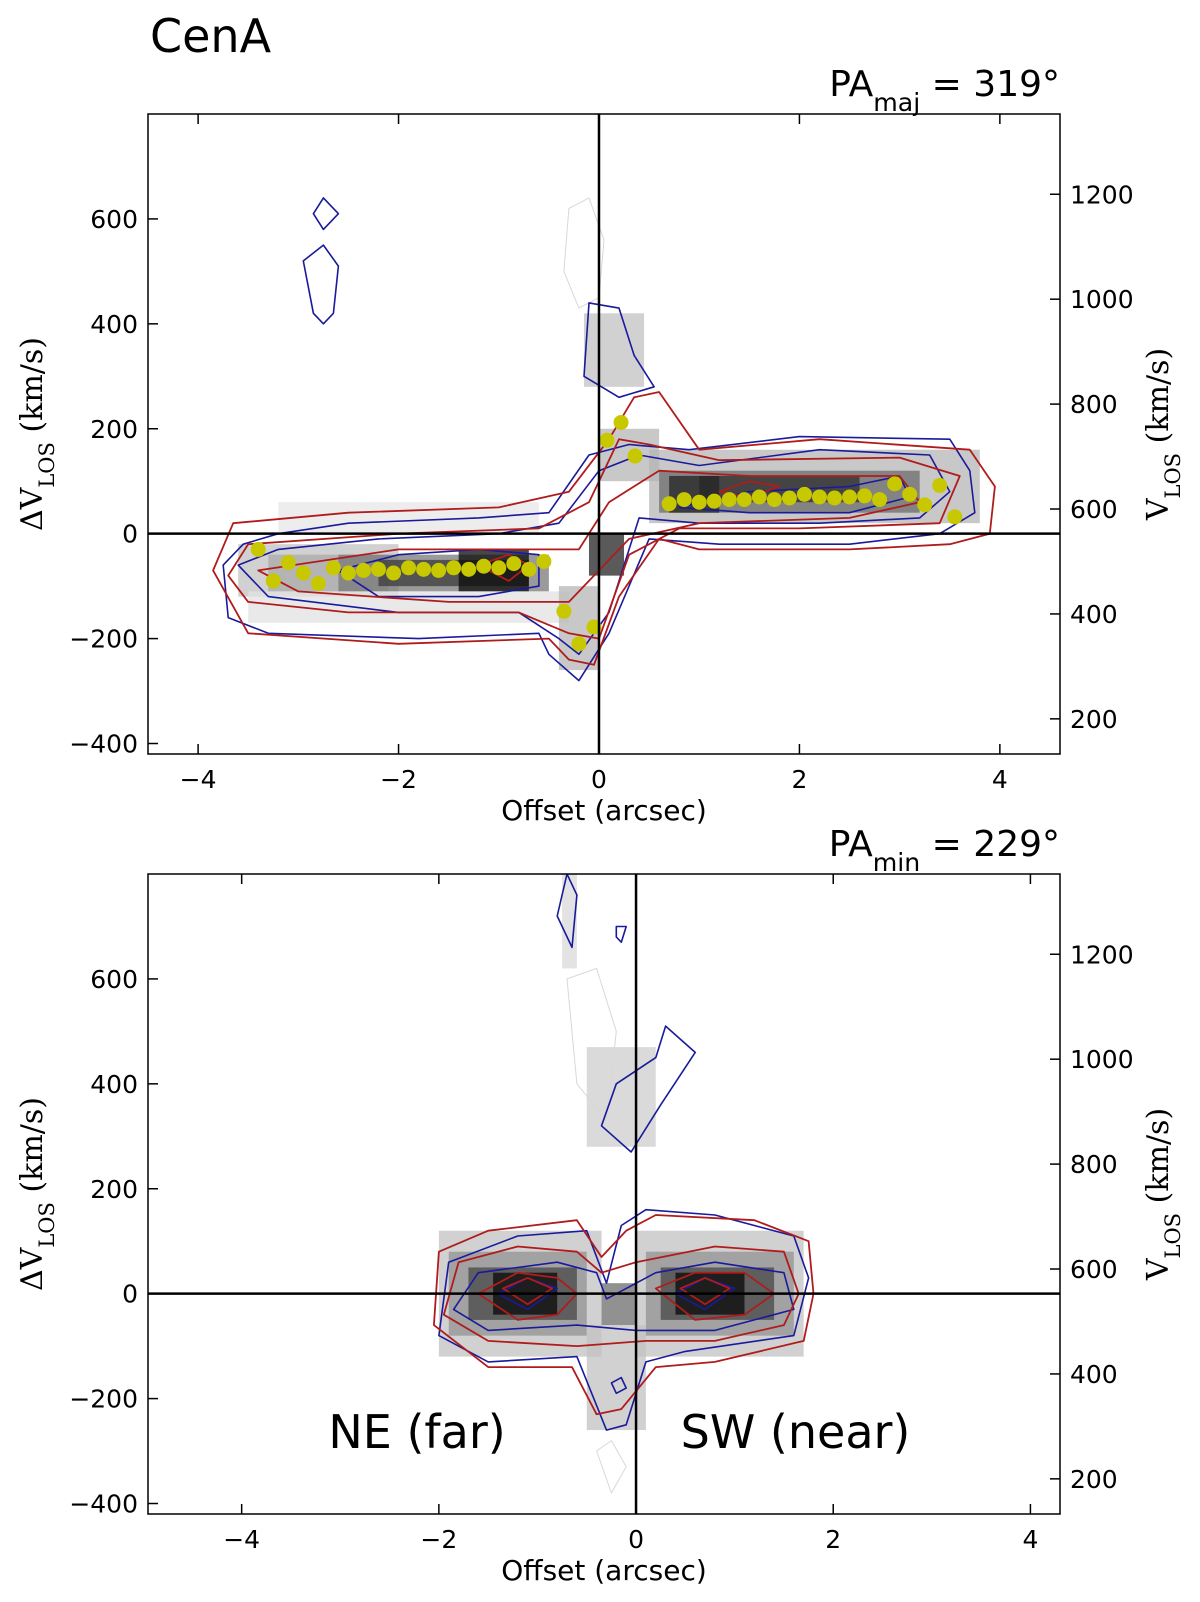 This screenshot has width=1200, height=1602. I want to click on pa-label: PAmin = 229°, so click(944, 850).